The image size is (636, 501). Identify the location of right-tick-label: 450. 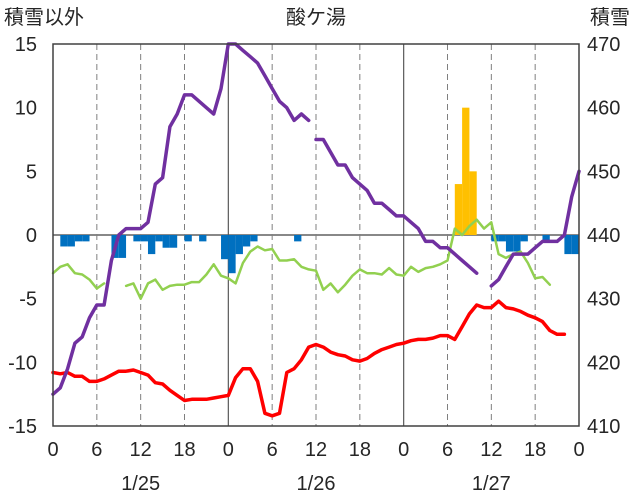
(603, 172).